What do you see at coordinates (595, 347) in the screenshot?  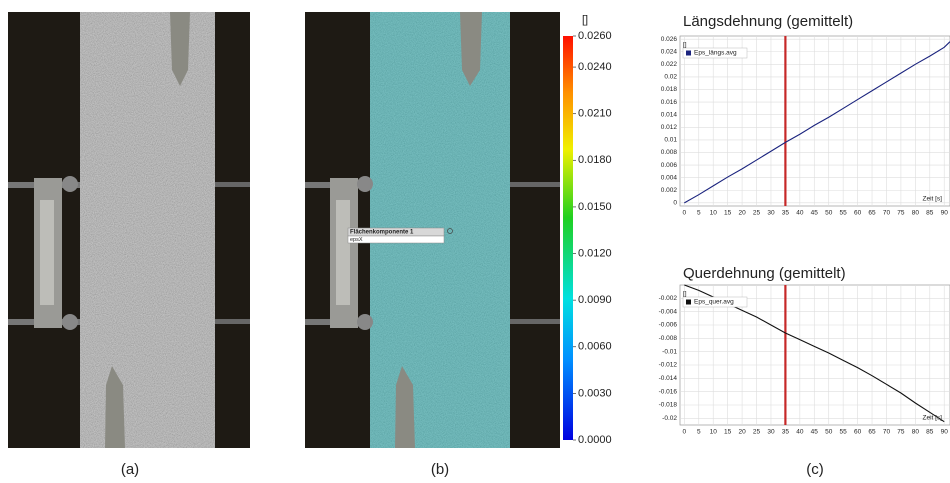 I see `colorbar-tick-label: 0.0060` at bounding box center [595, 347].